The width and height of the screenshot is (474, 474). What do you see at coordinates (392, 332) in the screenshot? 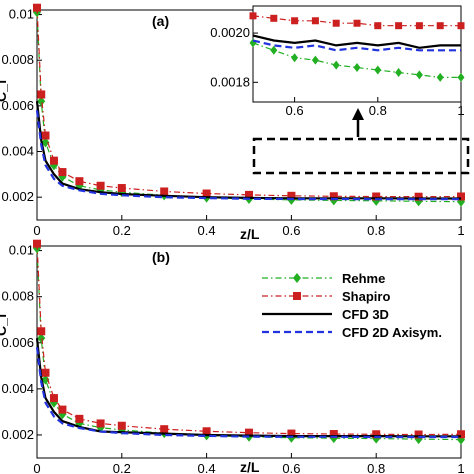
I see `legend-label-cfd-2d-axisym: CFD 2D Axisym.` at bounding box center [392, 332].